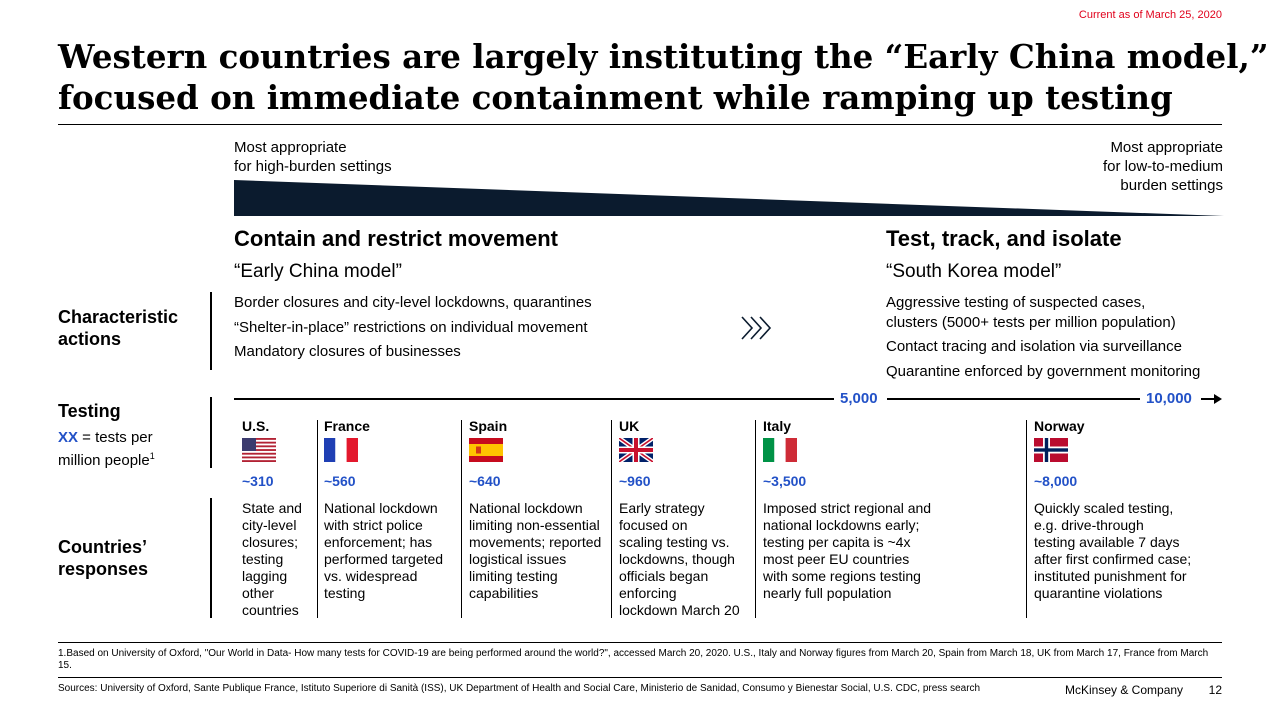 The height and width of the screenshot is (720, 1280). What do you see at coordinates (1211, 399) in the screenshot?
I see `arrow-right-icon` at bounding box center [1211, 399].